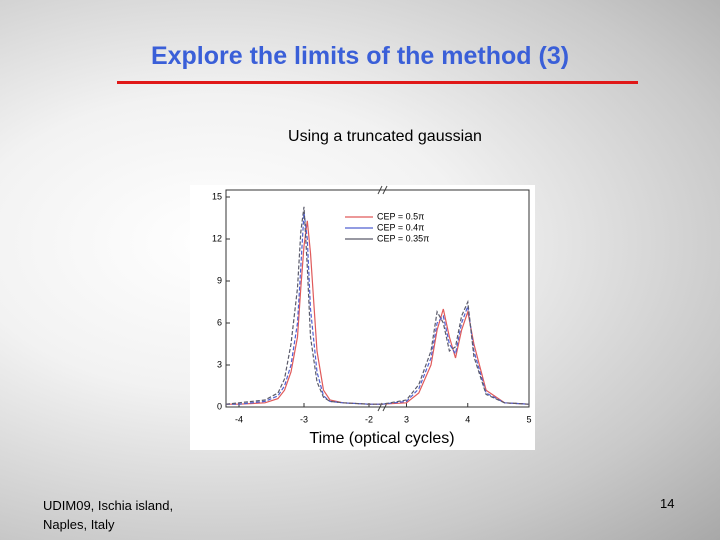 This screenshot has width=720, height=540. Describe the element at coordinates (219, 406) in the screenshot. I see `y-tick-label: 0` at that location.